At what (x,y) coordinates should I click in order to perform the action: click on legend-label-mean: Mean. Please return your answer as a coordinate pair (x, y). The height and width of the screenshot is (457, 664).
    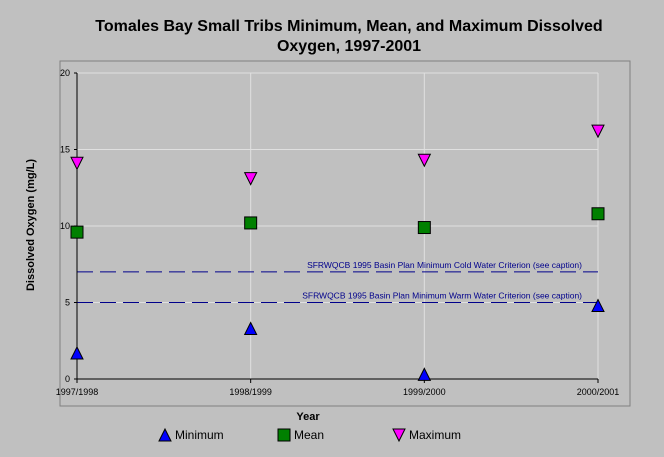
    Looking at the image, I should click on (309, 435).